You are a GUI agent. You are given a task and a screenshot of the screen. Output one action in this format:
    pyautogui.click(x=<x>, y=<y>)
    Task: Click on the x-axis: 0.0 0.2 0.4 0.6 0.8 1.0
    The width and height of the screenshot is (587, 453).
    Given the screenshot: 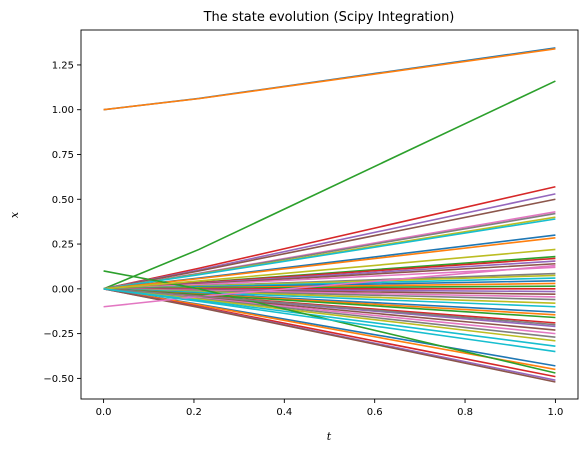 What is the action you would take?
    pyautogui.click(x=329, y=408)
    